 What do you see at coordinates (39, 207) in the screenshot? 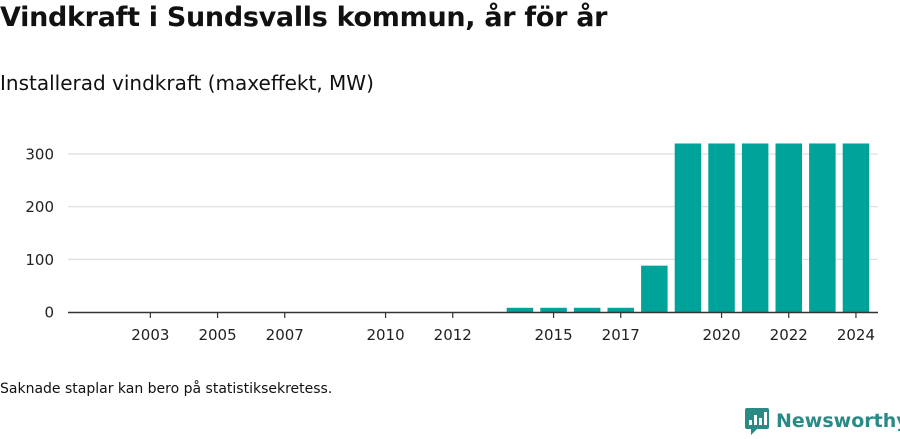
I see `y-tick-label: 200` at bounding box center [39, 207].